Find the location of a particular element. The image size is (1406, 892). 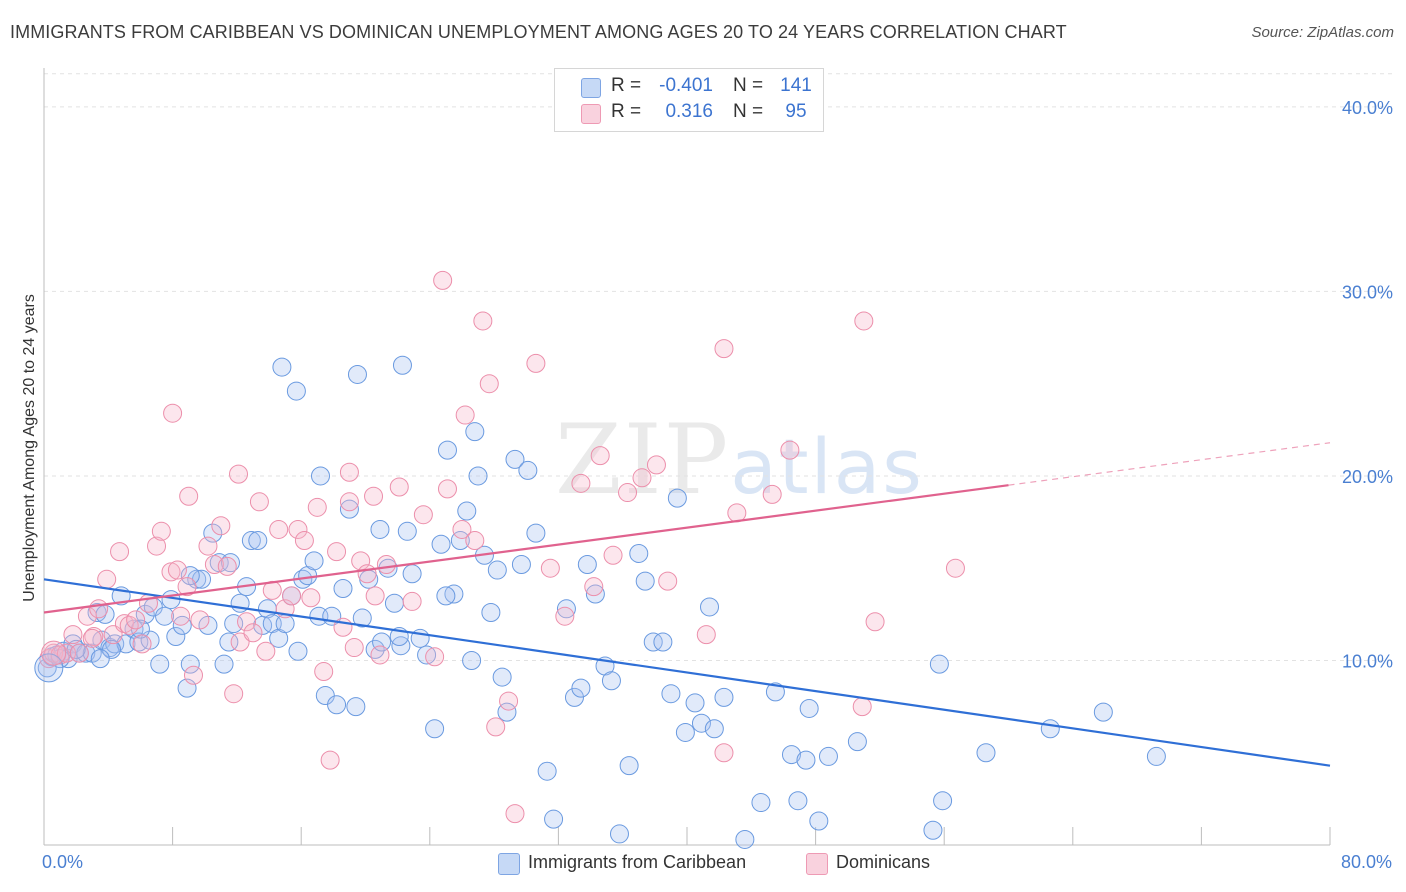

dominican-trendline is located at coordinates (526, 549).